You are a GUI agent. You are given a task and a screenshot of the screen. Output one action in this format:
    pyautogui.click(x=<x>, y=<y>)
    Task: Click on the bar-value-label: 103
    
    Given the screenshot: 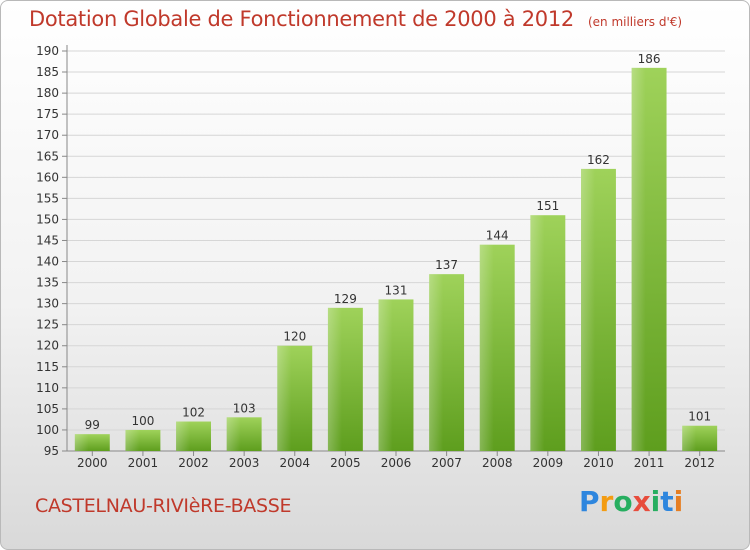 What is the action you would take?
    pyautogui.click(x=244, y=408)
    